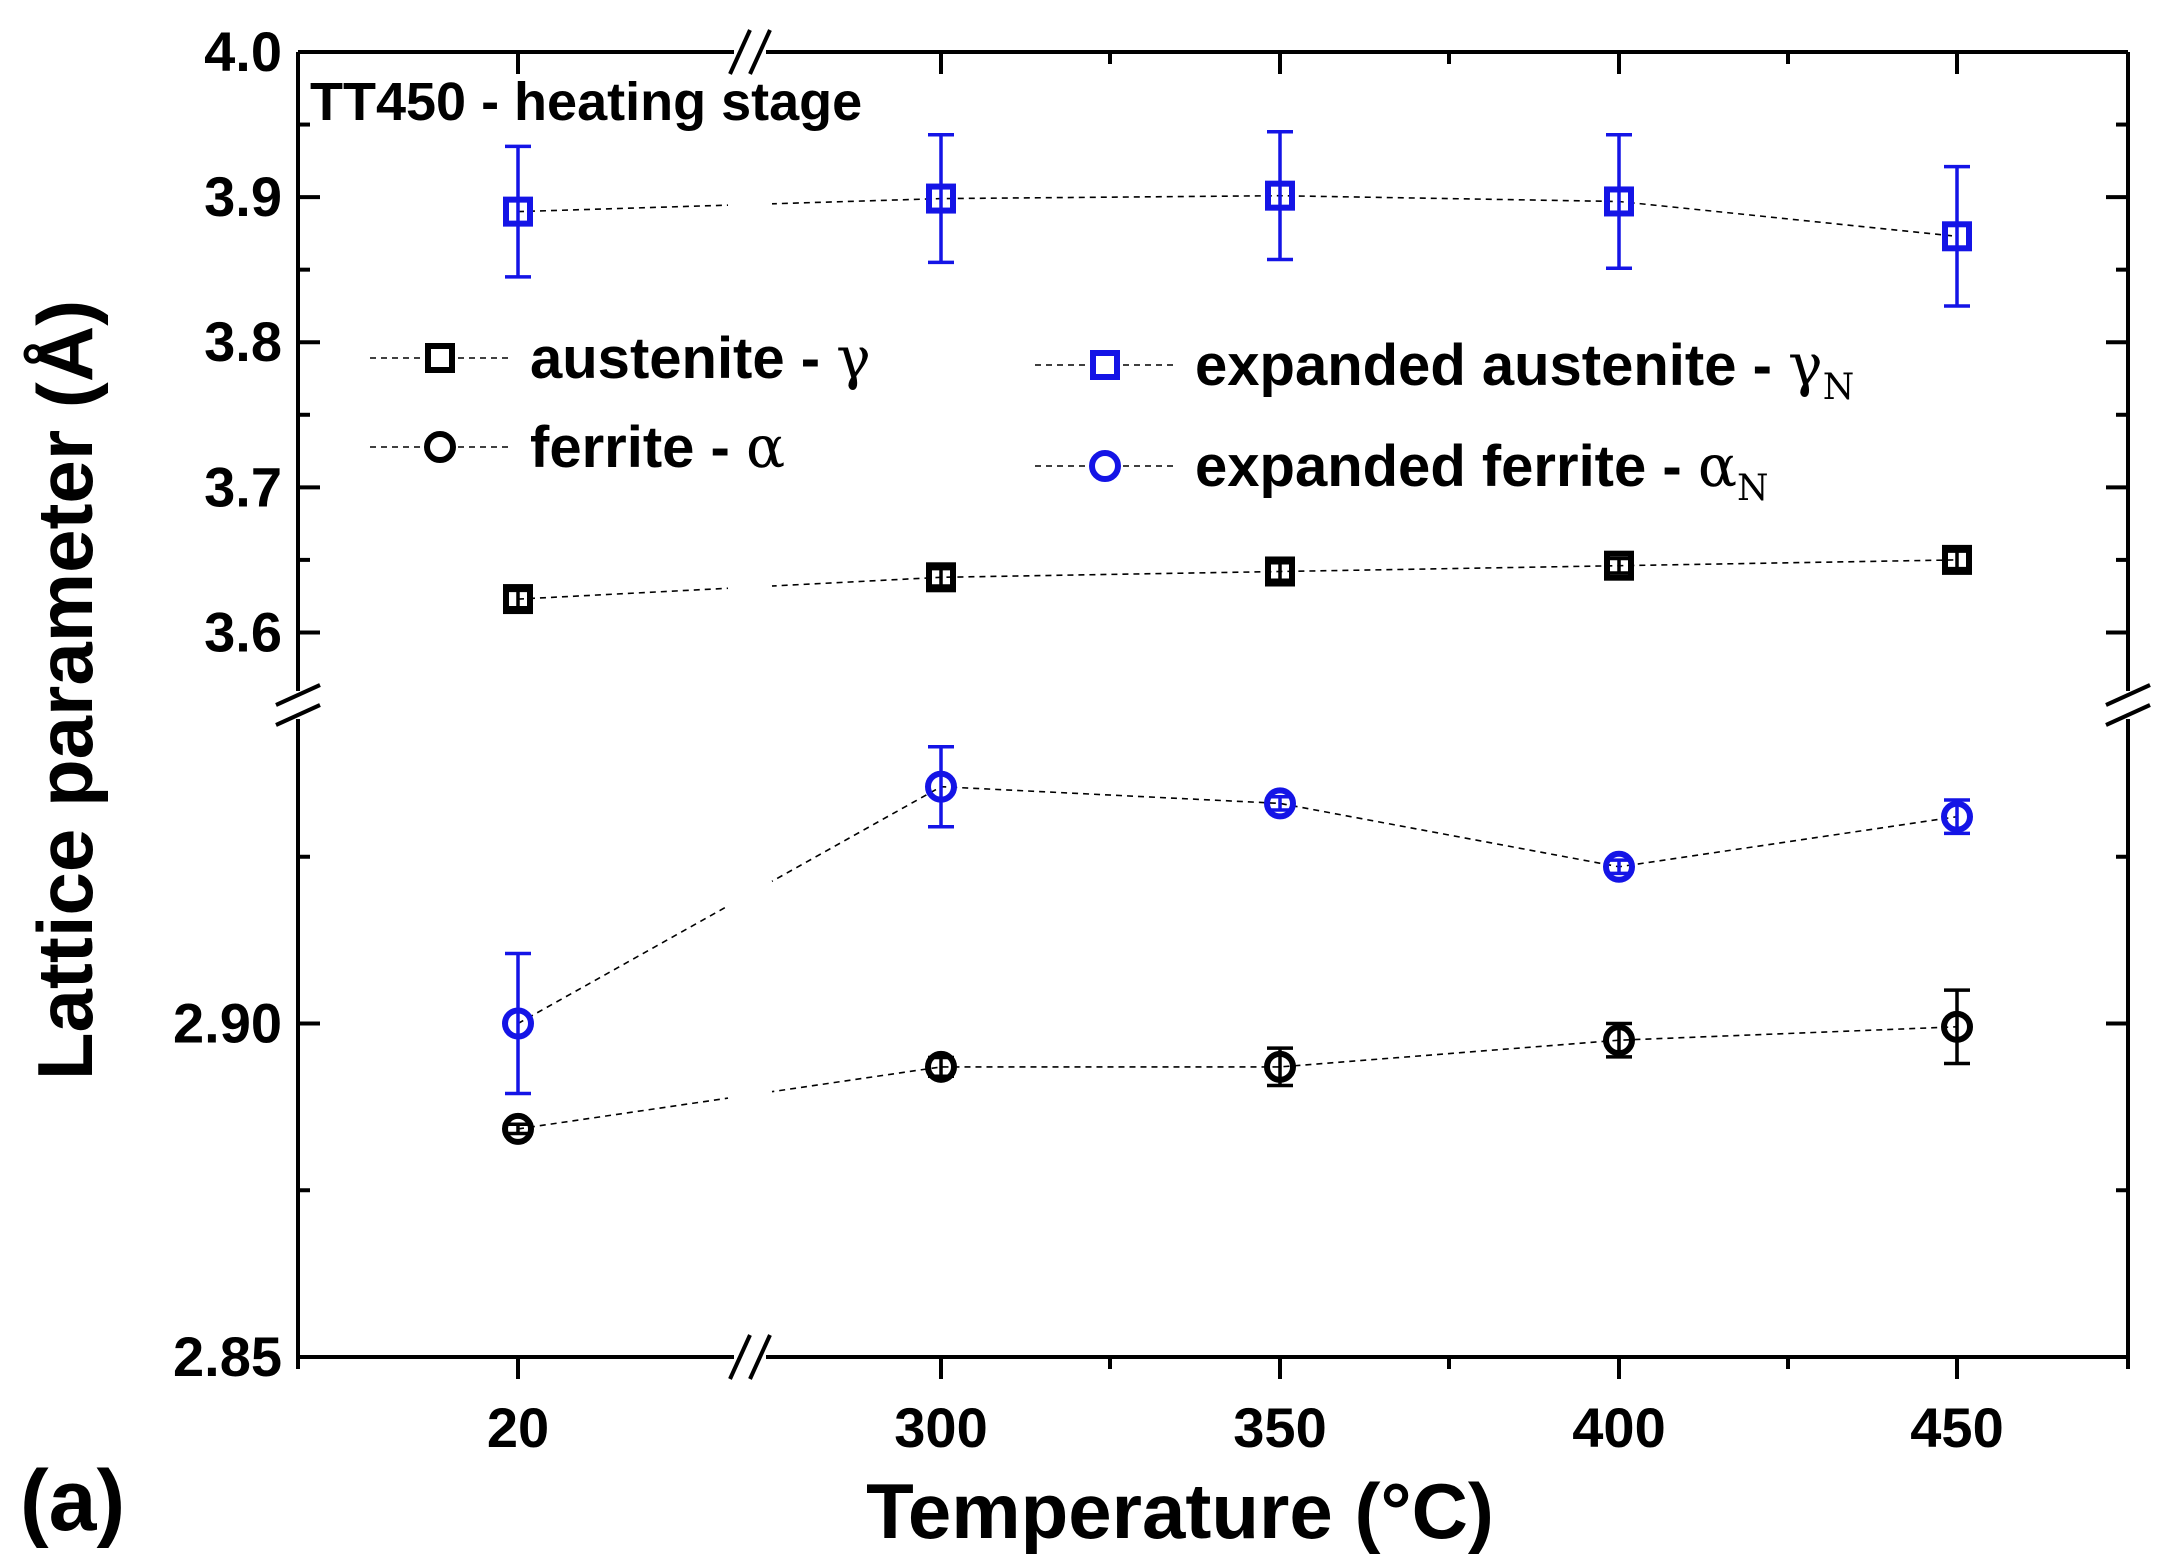 The width and height of the screenshot is (2169, 1568). I want to click on x-break-top, so click(750, 52).